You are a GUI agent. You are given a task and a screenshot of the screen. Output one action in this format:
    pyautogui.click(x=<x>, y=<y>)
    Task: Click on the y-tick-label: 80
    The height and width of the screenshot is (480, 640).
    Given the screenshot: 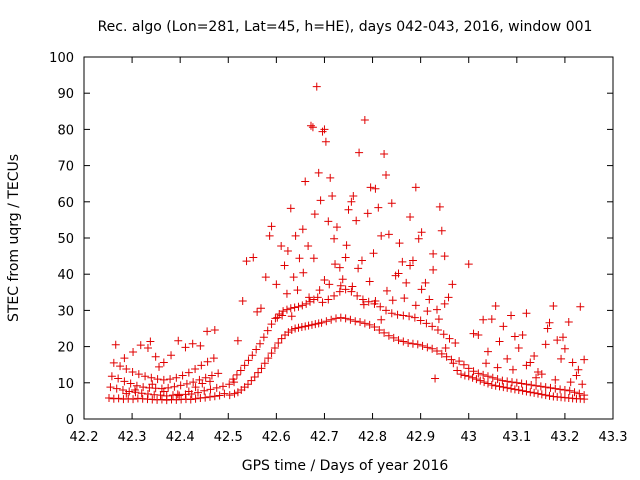 What is the action you would take?
    pyautogui.click(x=65, y=130)
    